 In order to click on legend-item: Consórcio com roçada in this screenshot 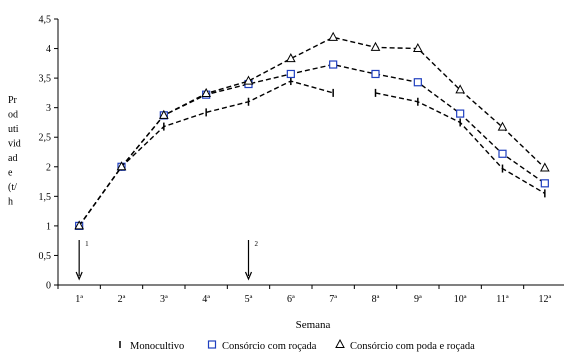, I will do `click(262, 346)`.